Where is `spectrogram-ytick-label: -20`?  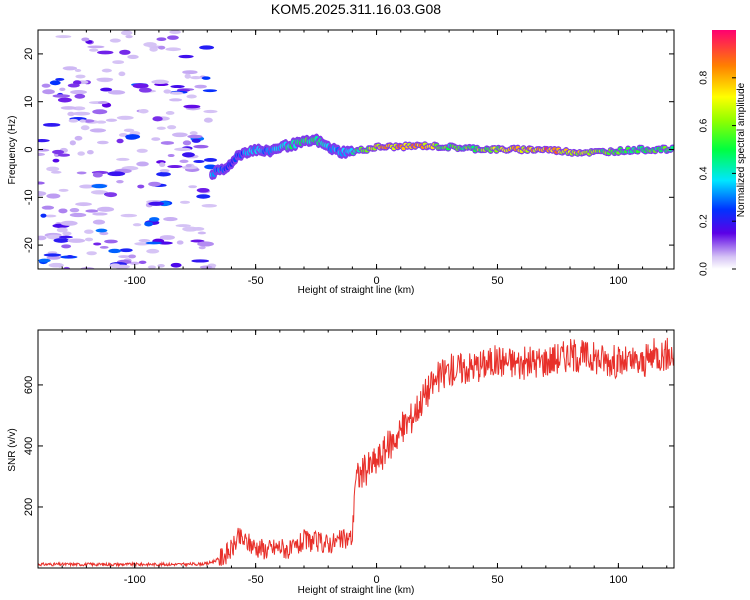
spectrogram-ytick-label: -20 is located at coordinates (29, 245).